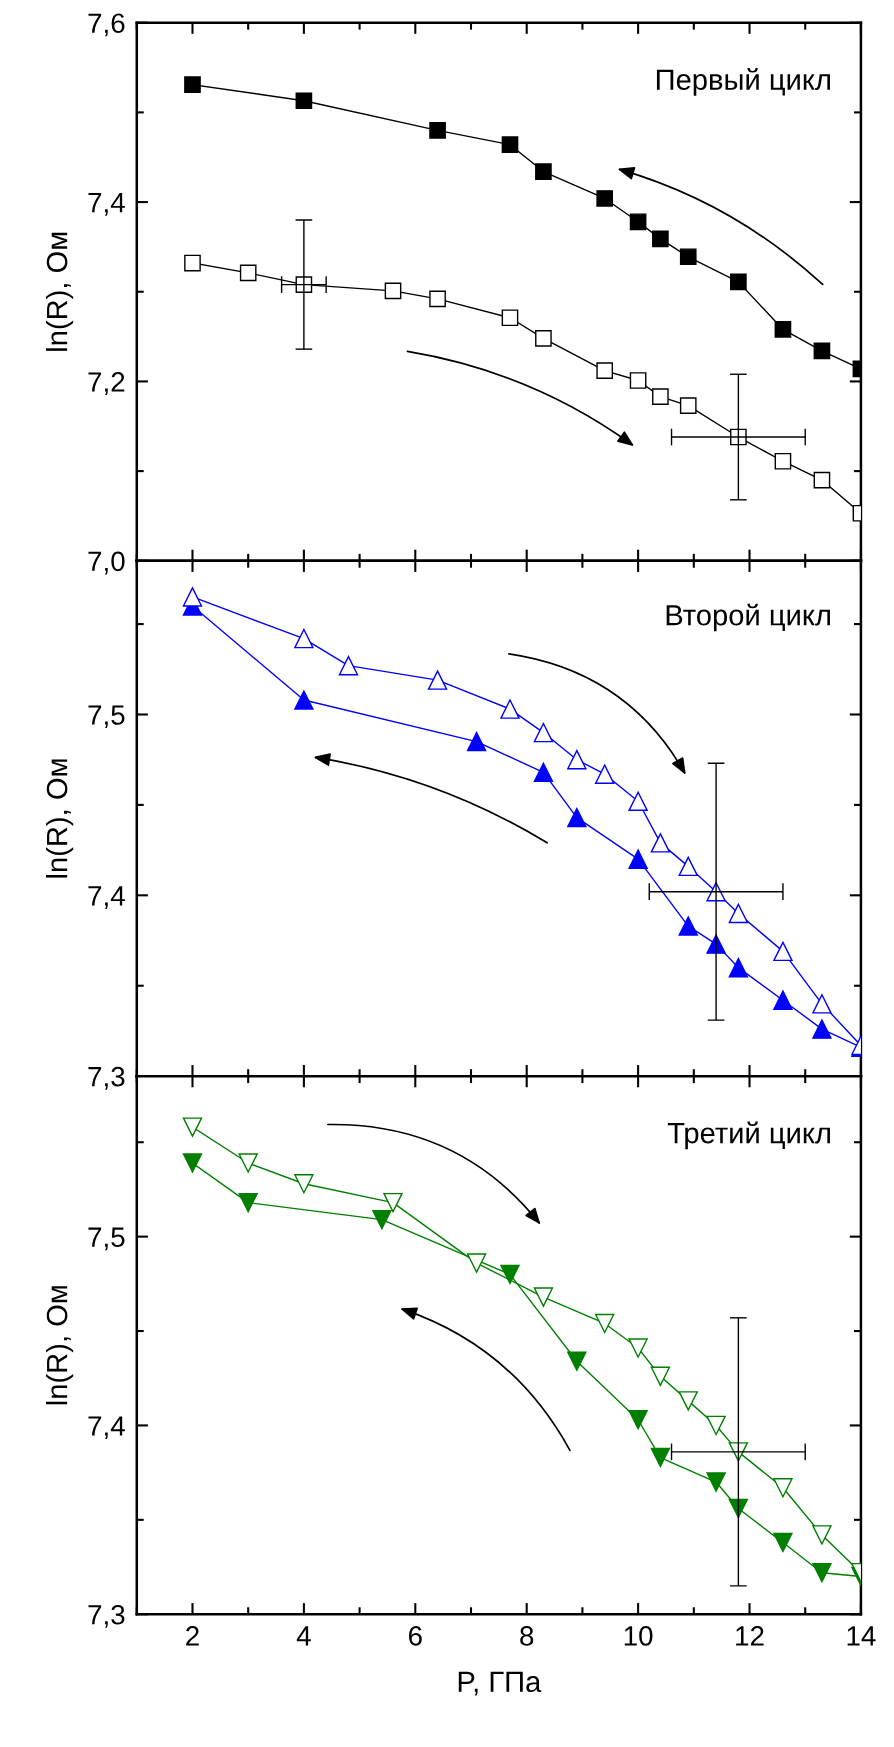 Image resolution: width=894 pixels, height=1747 pixels. Describe the element at coordinates (106, 563) in the screenshot. I see `y-tick-label: 7,0` at that location.